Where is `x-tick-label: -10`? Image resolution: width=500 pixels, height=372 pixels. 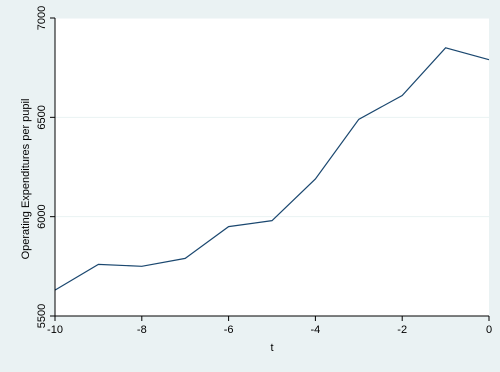 x-tick-label: -10 is located at coordinates (55, 330).